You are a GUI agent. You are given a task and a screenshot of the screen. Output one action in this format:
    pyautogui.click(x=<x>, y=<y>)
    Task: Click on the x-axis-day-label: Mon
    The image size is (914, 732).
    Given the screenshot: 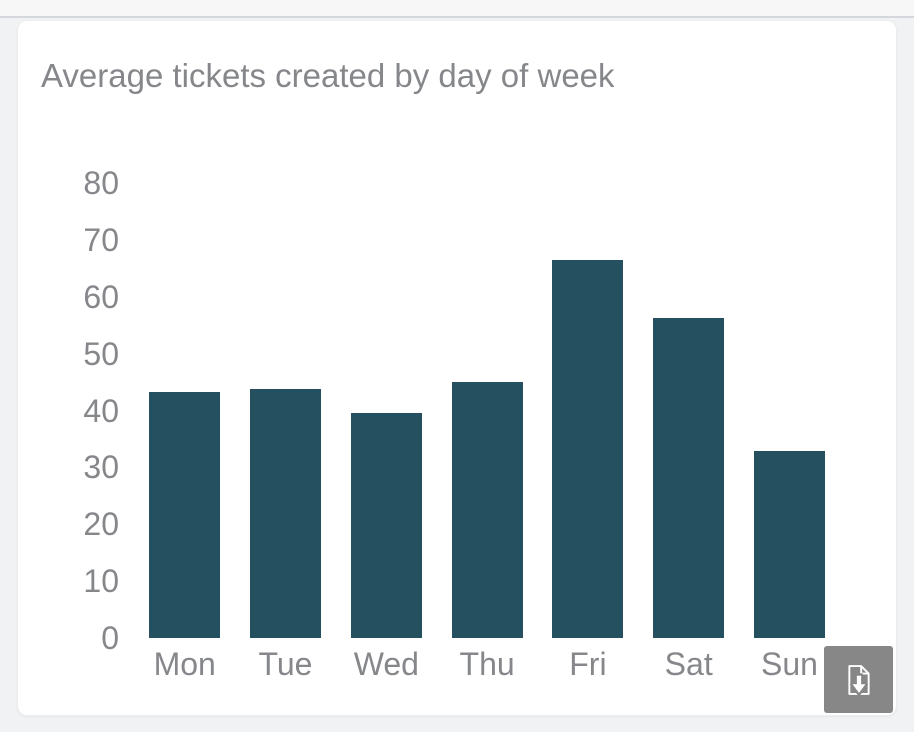 What is the action you would take?
    pyautogui.click(x=184, y=664)
    